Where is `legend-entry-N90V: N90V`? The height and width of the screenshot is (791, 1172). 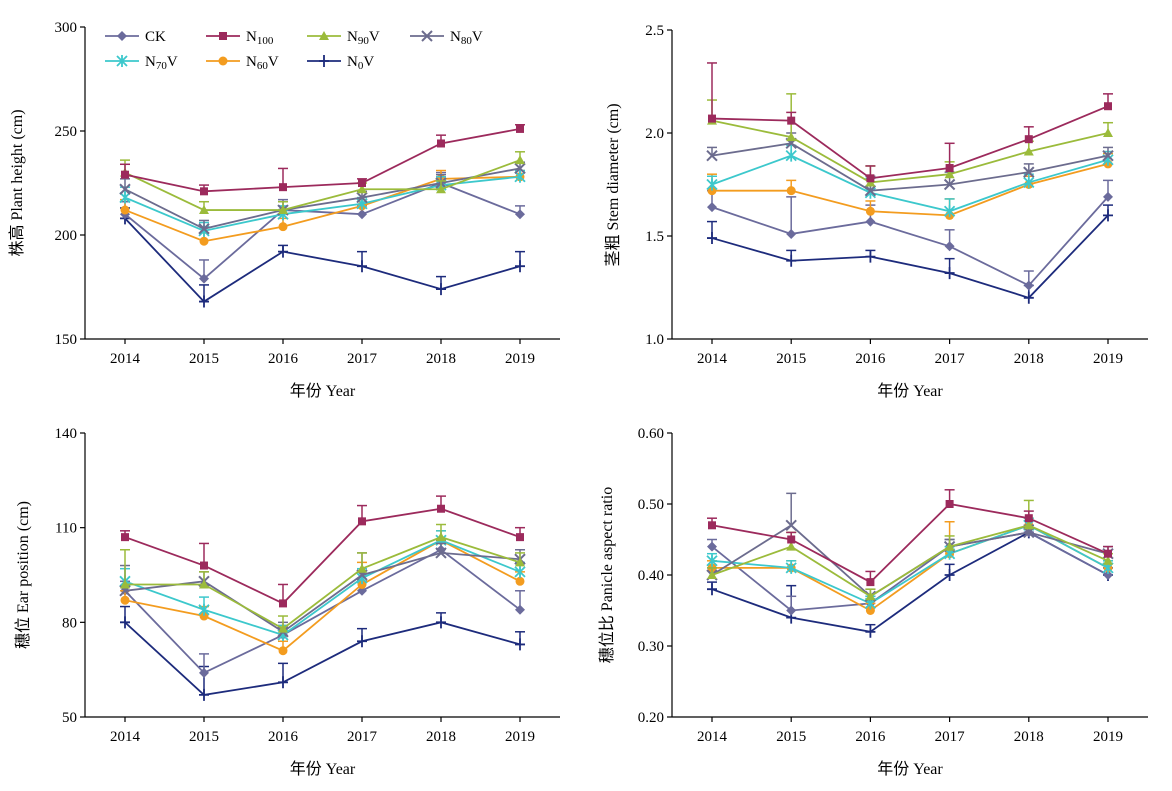 legend-entry-N90V: N90V is located at coordinates (343, 38).